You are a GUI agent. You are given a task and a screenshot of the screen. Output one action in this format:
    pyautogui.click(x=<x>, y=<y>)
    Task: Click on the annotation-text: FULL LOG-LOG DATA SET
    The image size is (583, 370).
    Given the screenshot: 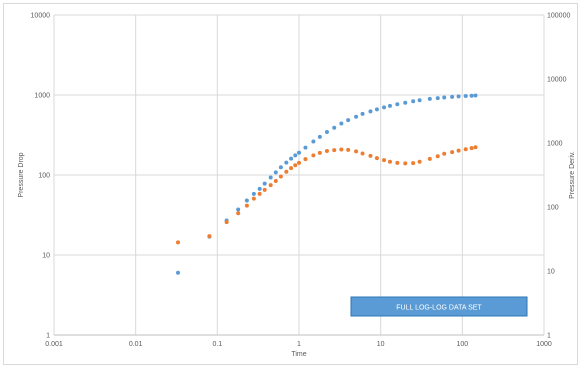 What is the action you would take?
    pyautogui.click(x=439, y=308)
    